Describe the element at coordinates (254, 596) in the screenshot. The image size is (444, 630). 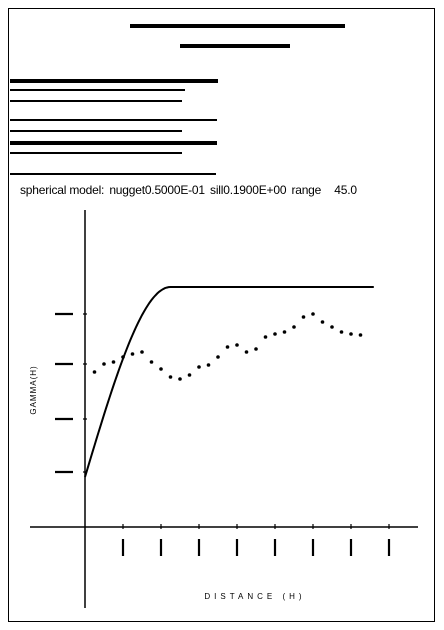
I see `x-axis-label: DISTANCE (H)` at that location.